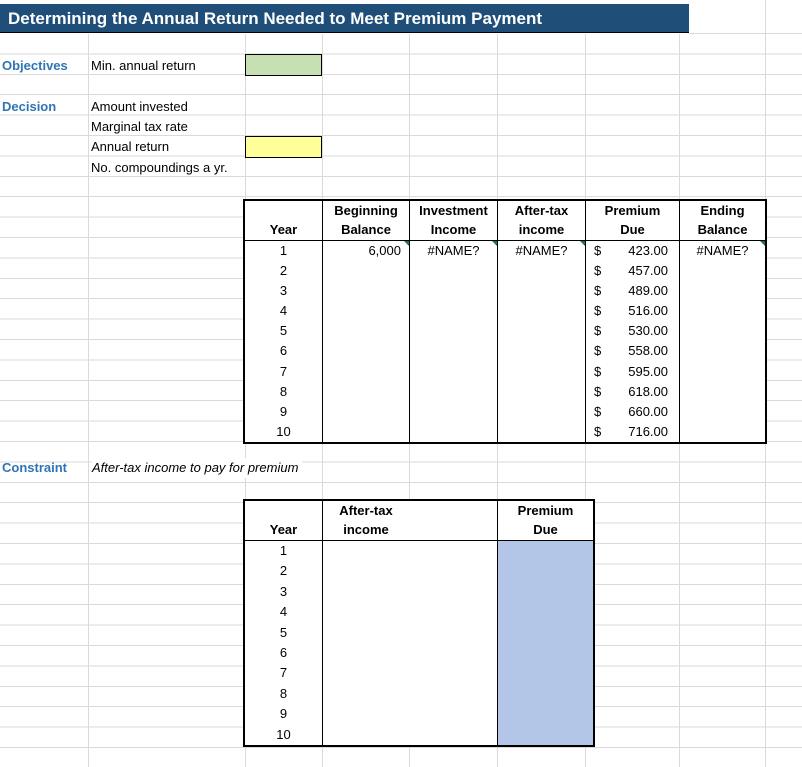 The height and width of the screenshot is (767, 802). I want to click on year-cell: 7, so click(283, 371).